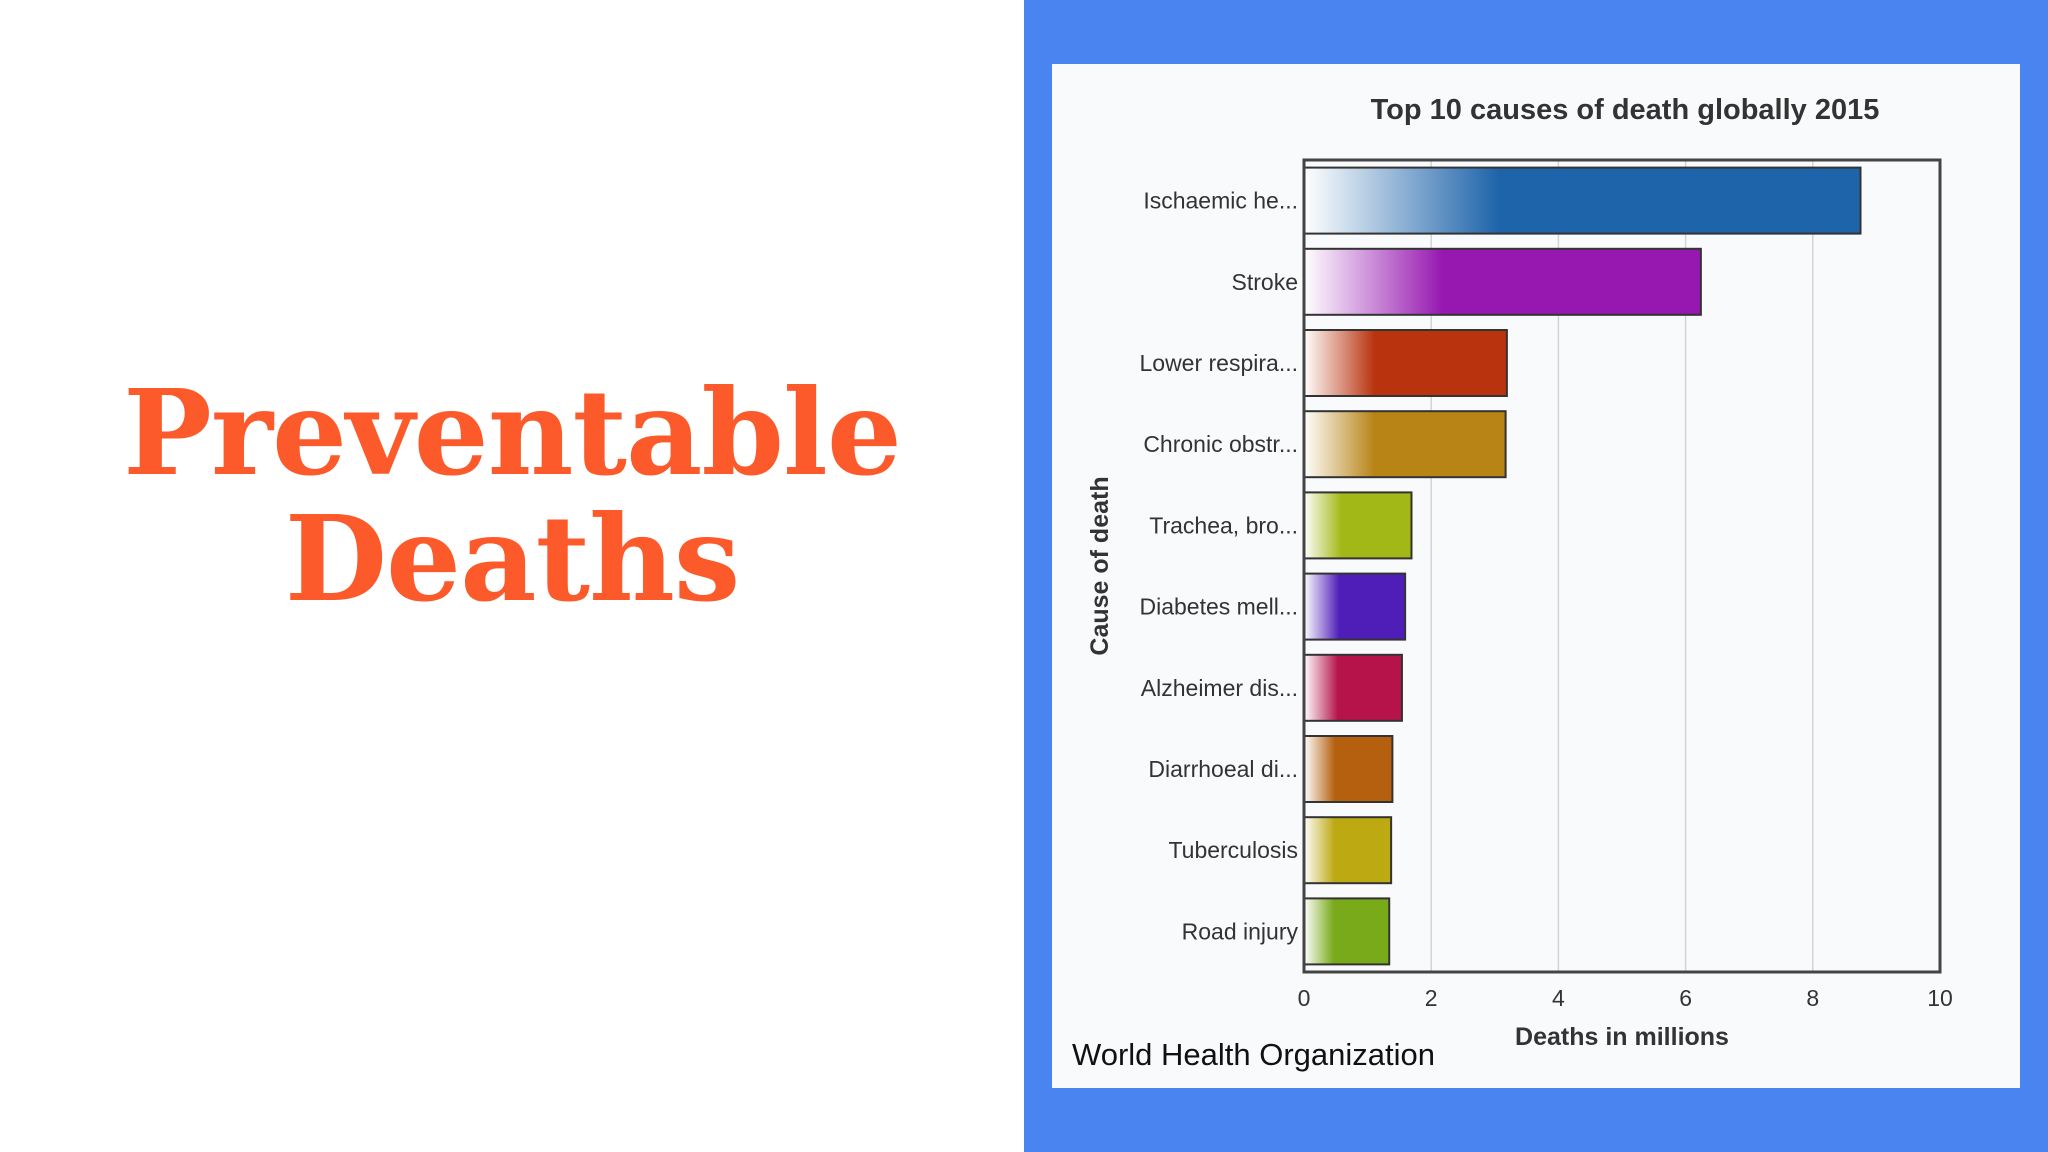  Describe the element at coordinates (1304, 998) in the screenshot. I see `x-tick-label: 0` at that location.